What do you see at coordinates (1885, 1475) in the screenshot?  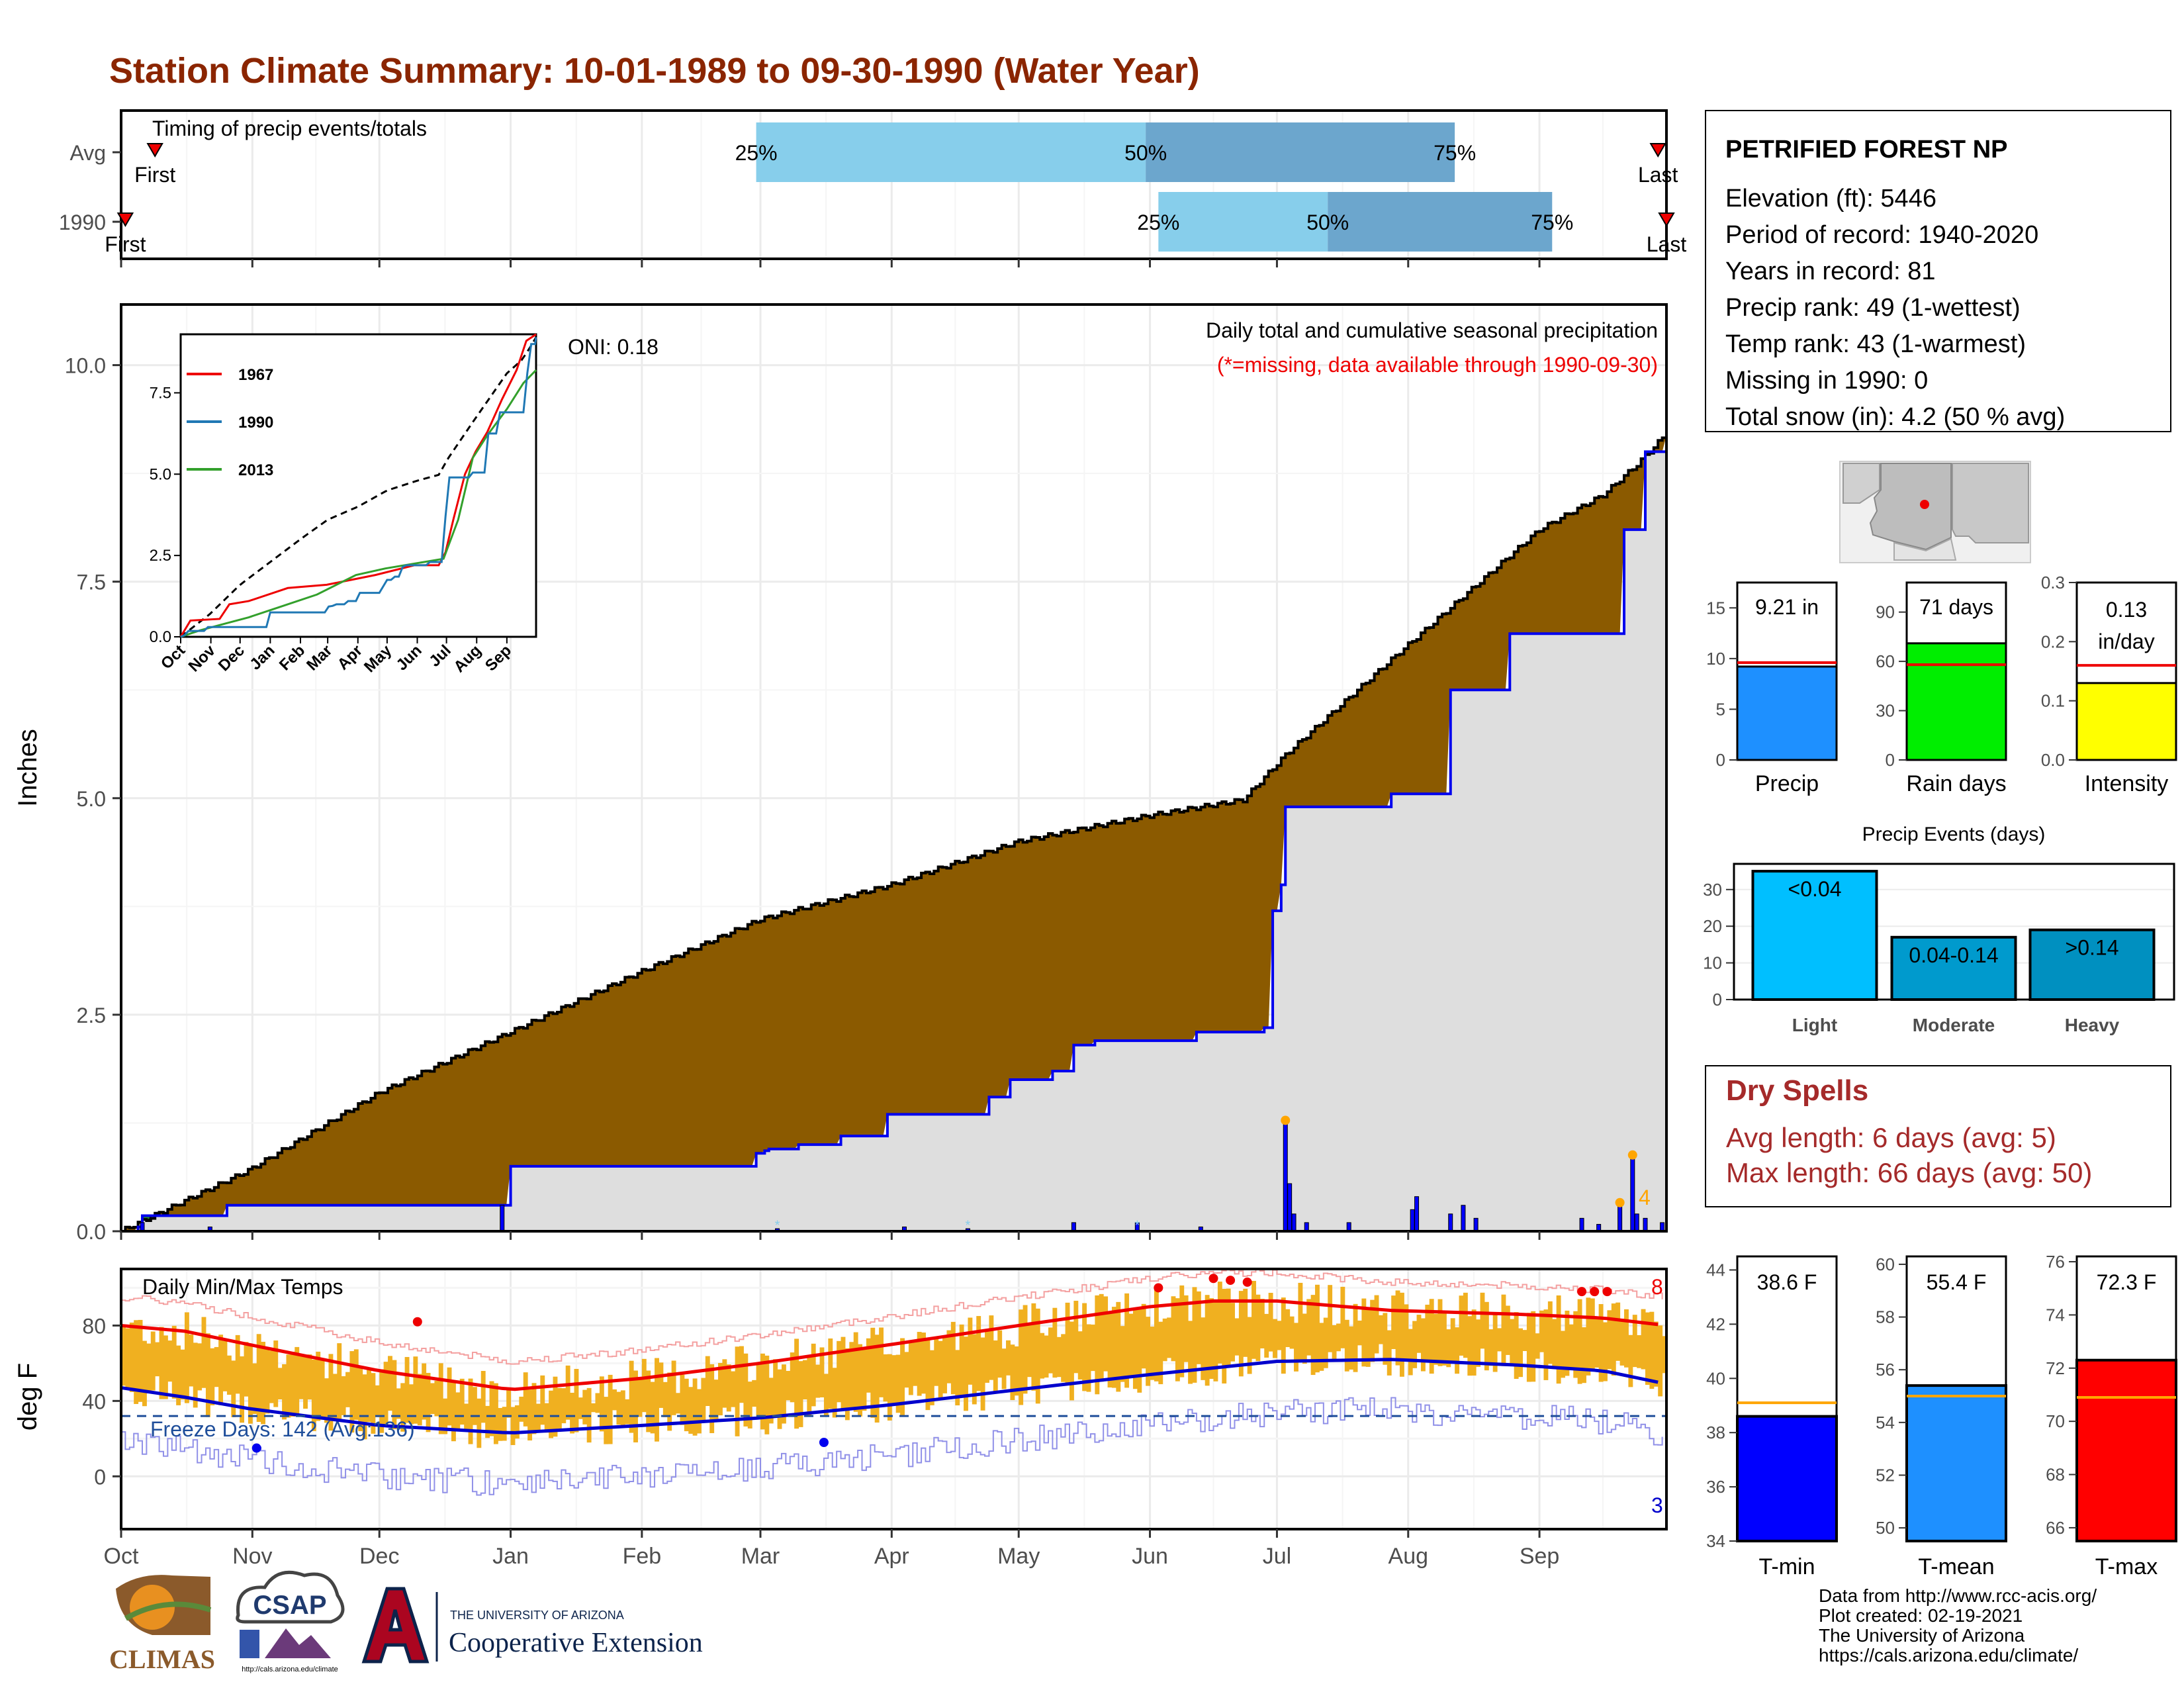 I see `temp-summary-y-label: 52` at bounding box center [1885, 1475].